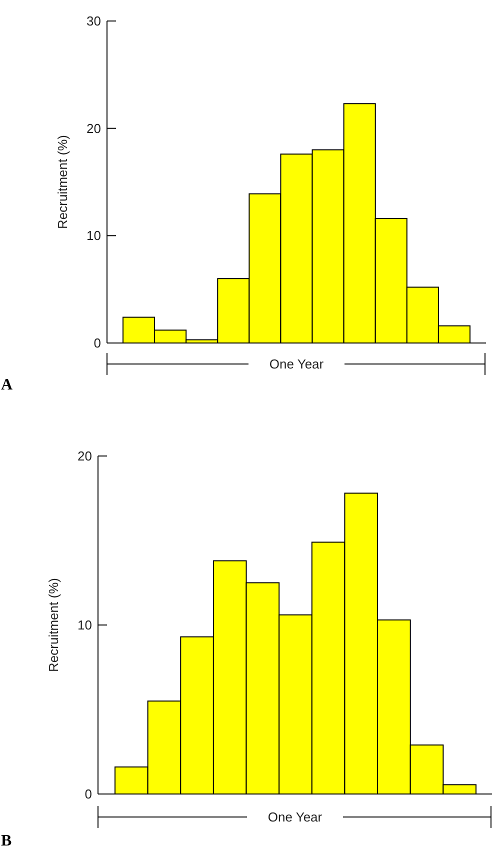 This screenshot has width=492, height=862. I want to click on text: B, so click(6, 841).